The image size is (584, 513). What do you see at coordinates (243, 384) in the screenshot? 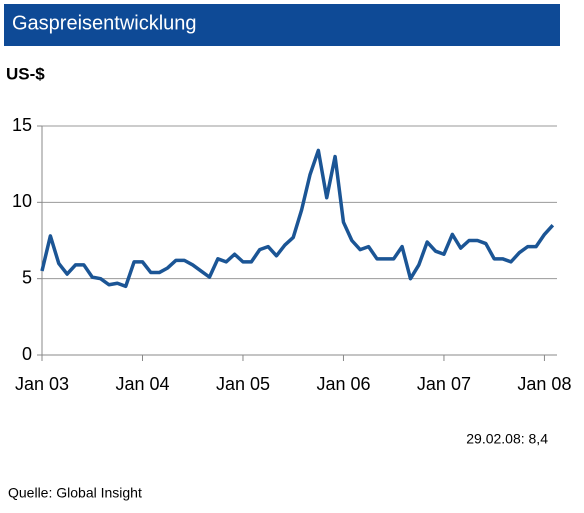
I see `x-tick-label: Jan 05` at bounding box center [243, 384].